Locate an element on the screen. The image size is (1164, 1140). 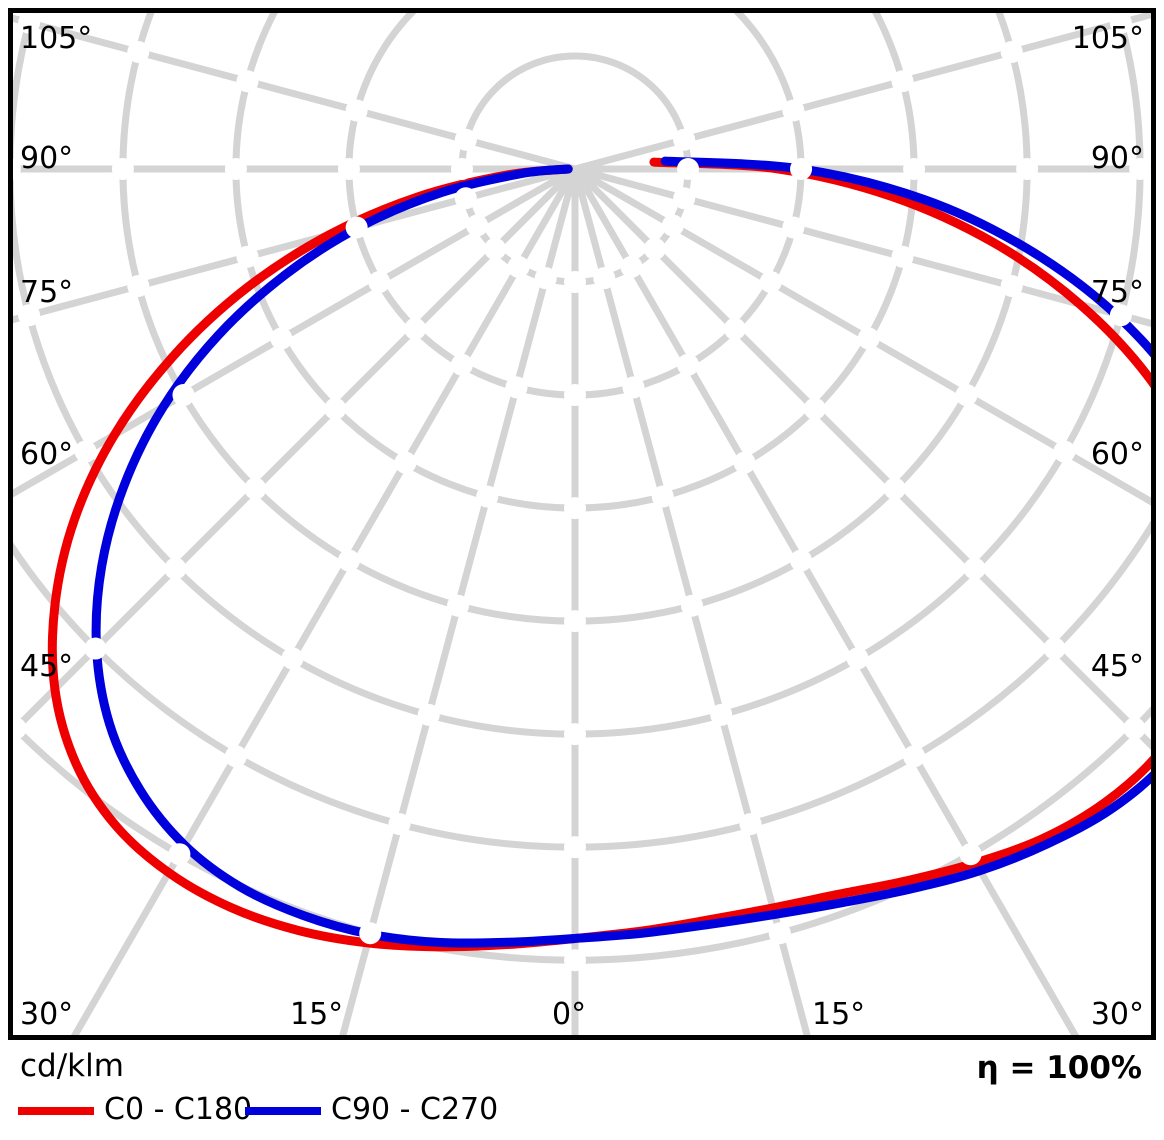
efficiency-label: η = 100% is located at coordinates (1059, 1068).